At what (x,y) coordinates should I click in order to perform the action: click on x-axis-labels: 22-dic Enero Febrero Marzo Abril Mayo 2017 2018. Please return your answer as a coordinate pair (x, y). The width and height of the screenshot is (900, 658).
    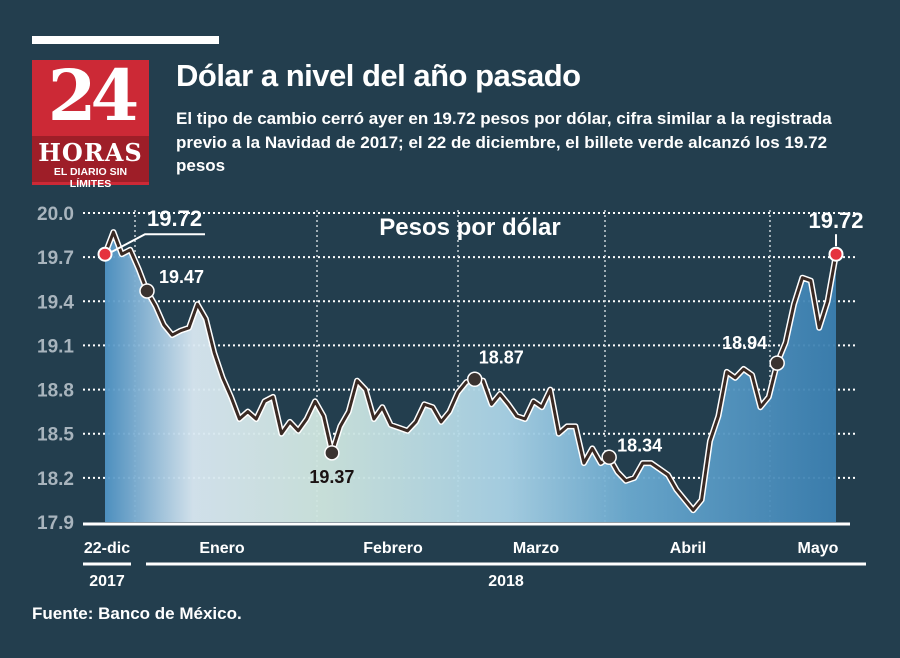
    Looking at the image, I should click on (474, 565).